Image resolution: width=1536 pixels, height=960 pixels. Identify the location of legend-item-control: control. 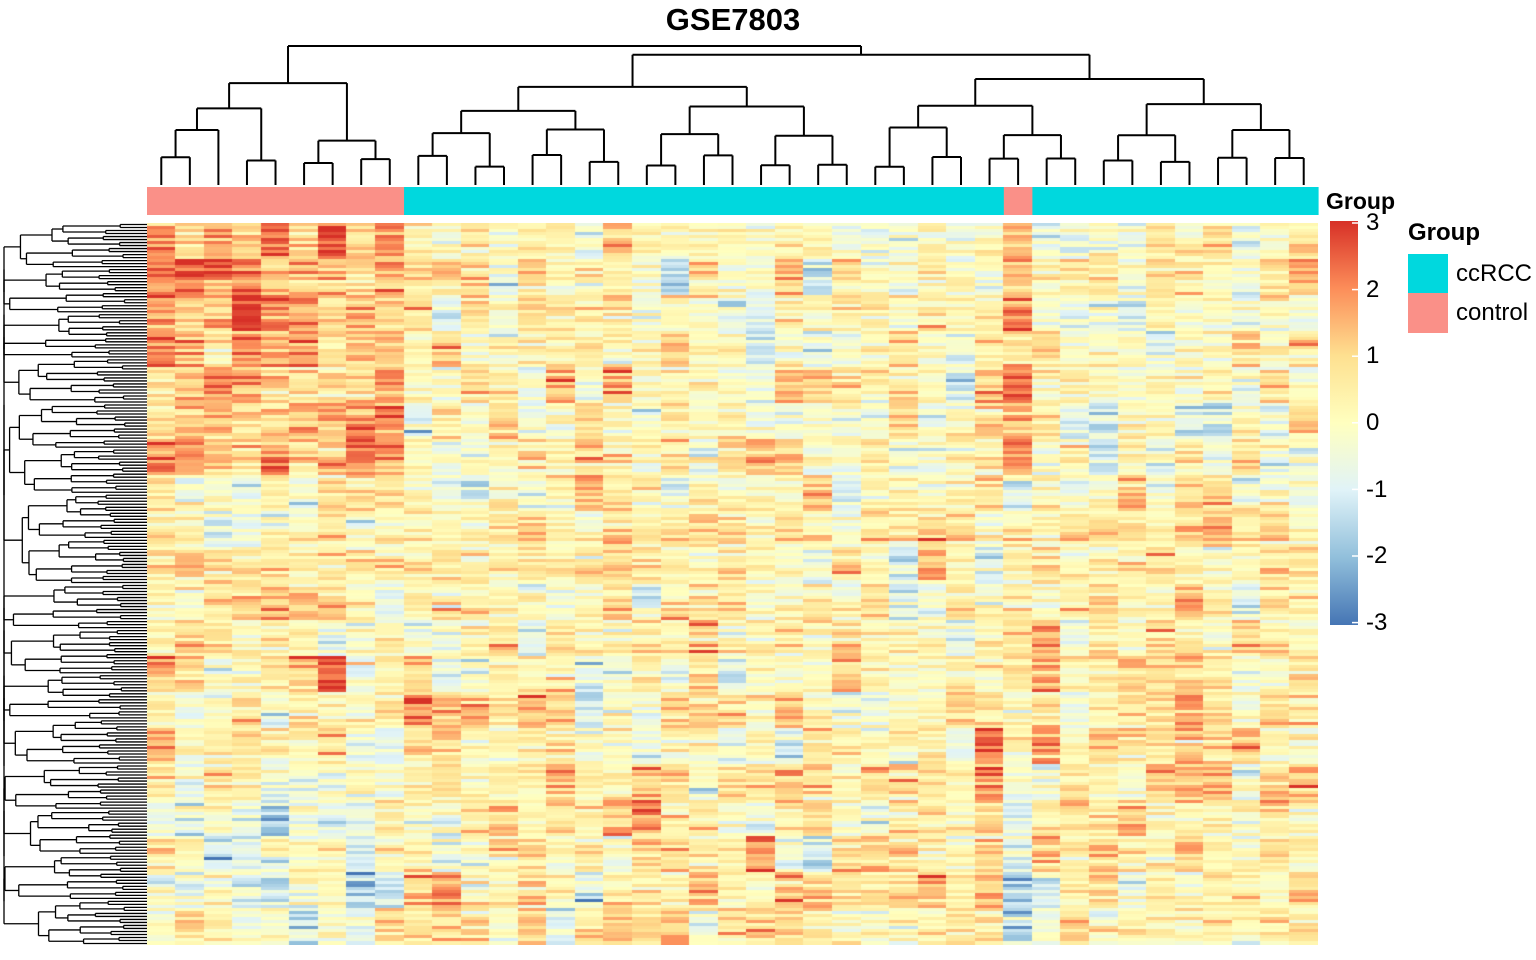
(1472, 313).